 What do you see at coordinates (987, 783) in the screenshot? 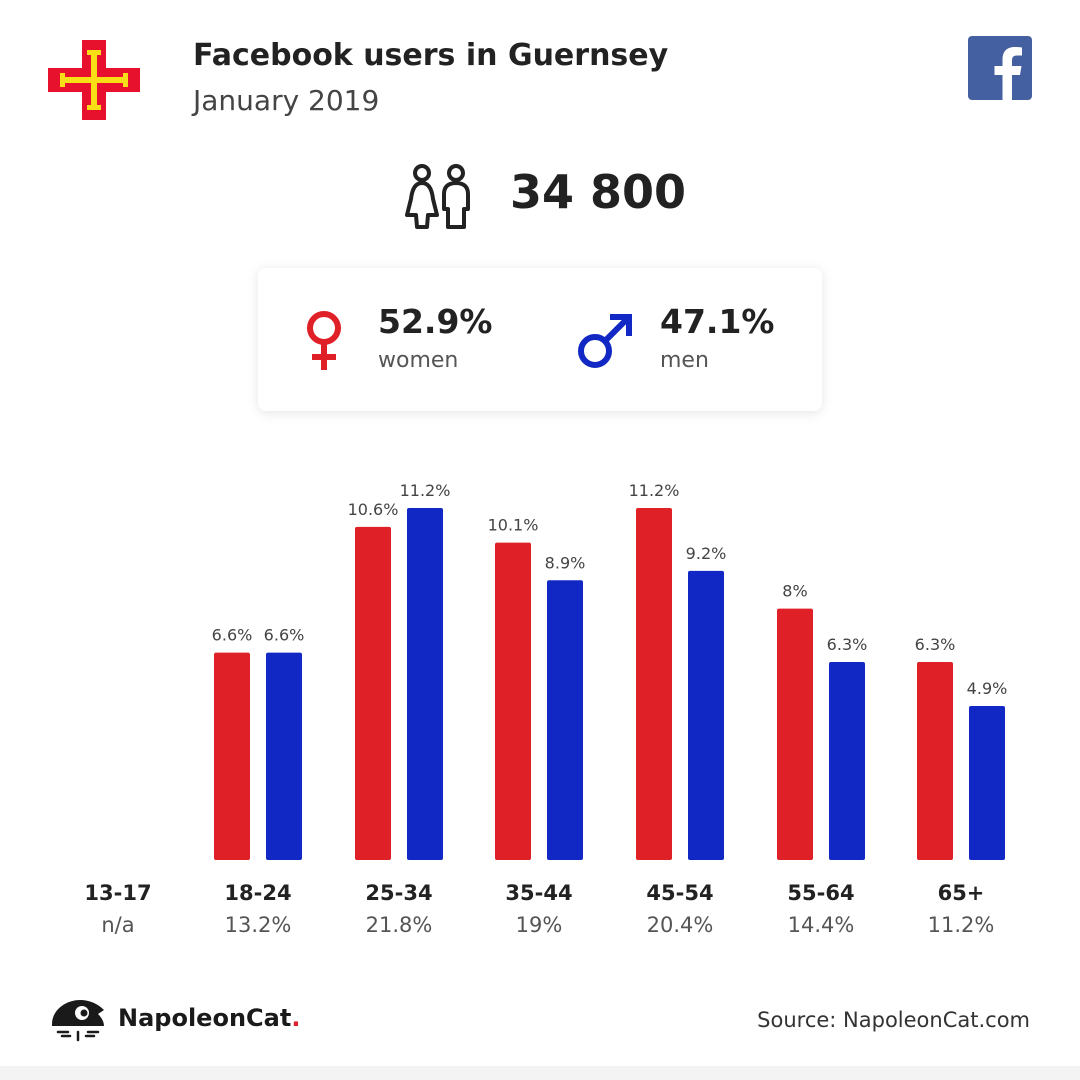
I see `bar-65+-s2` at bounding box center [987, 783].